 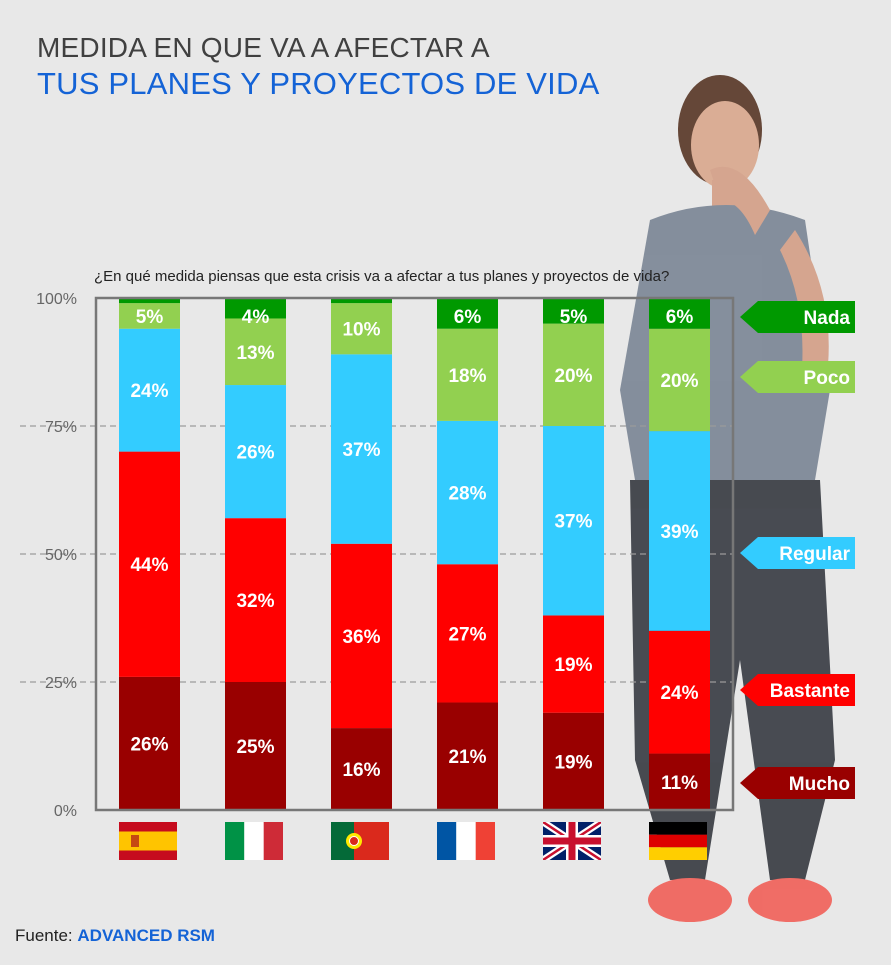 What do you see at coordinates (256, 317) in the screenshot?
I see `data-label: 4%` at bounding box center [256, 317].